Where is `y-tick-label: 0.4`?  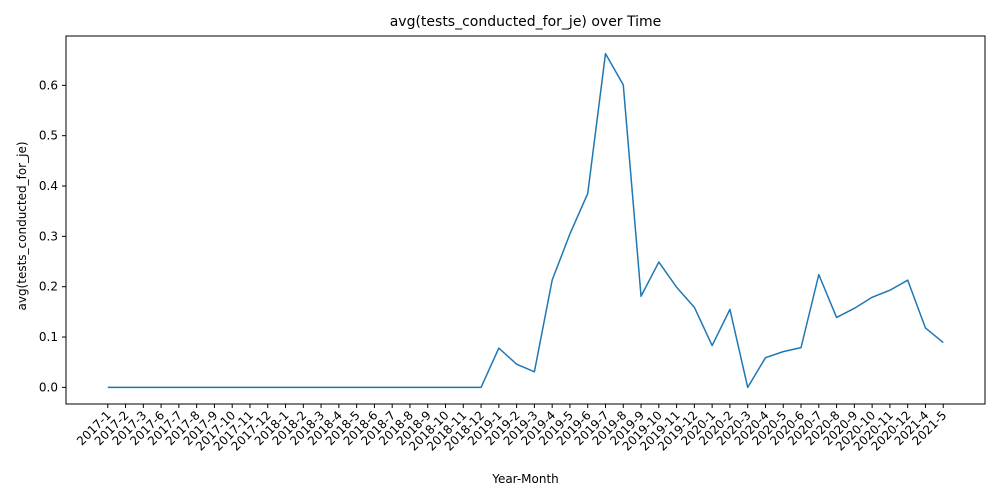 y-tick-label: 0.4 is located at coordinates (48, 186).